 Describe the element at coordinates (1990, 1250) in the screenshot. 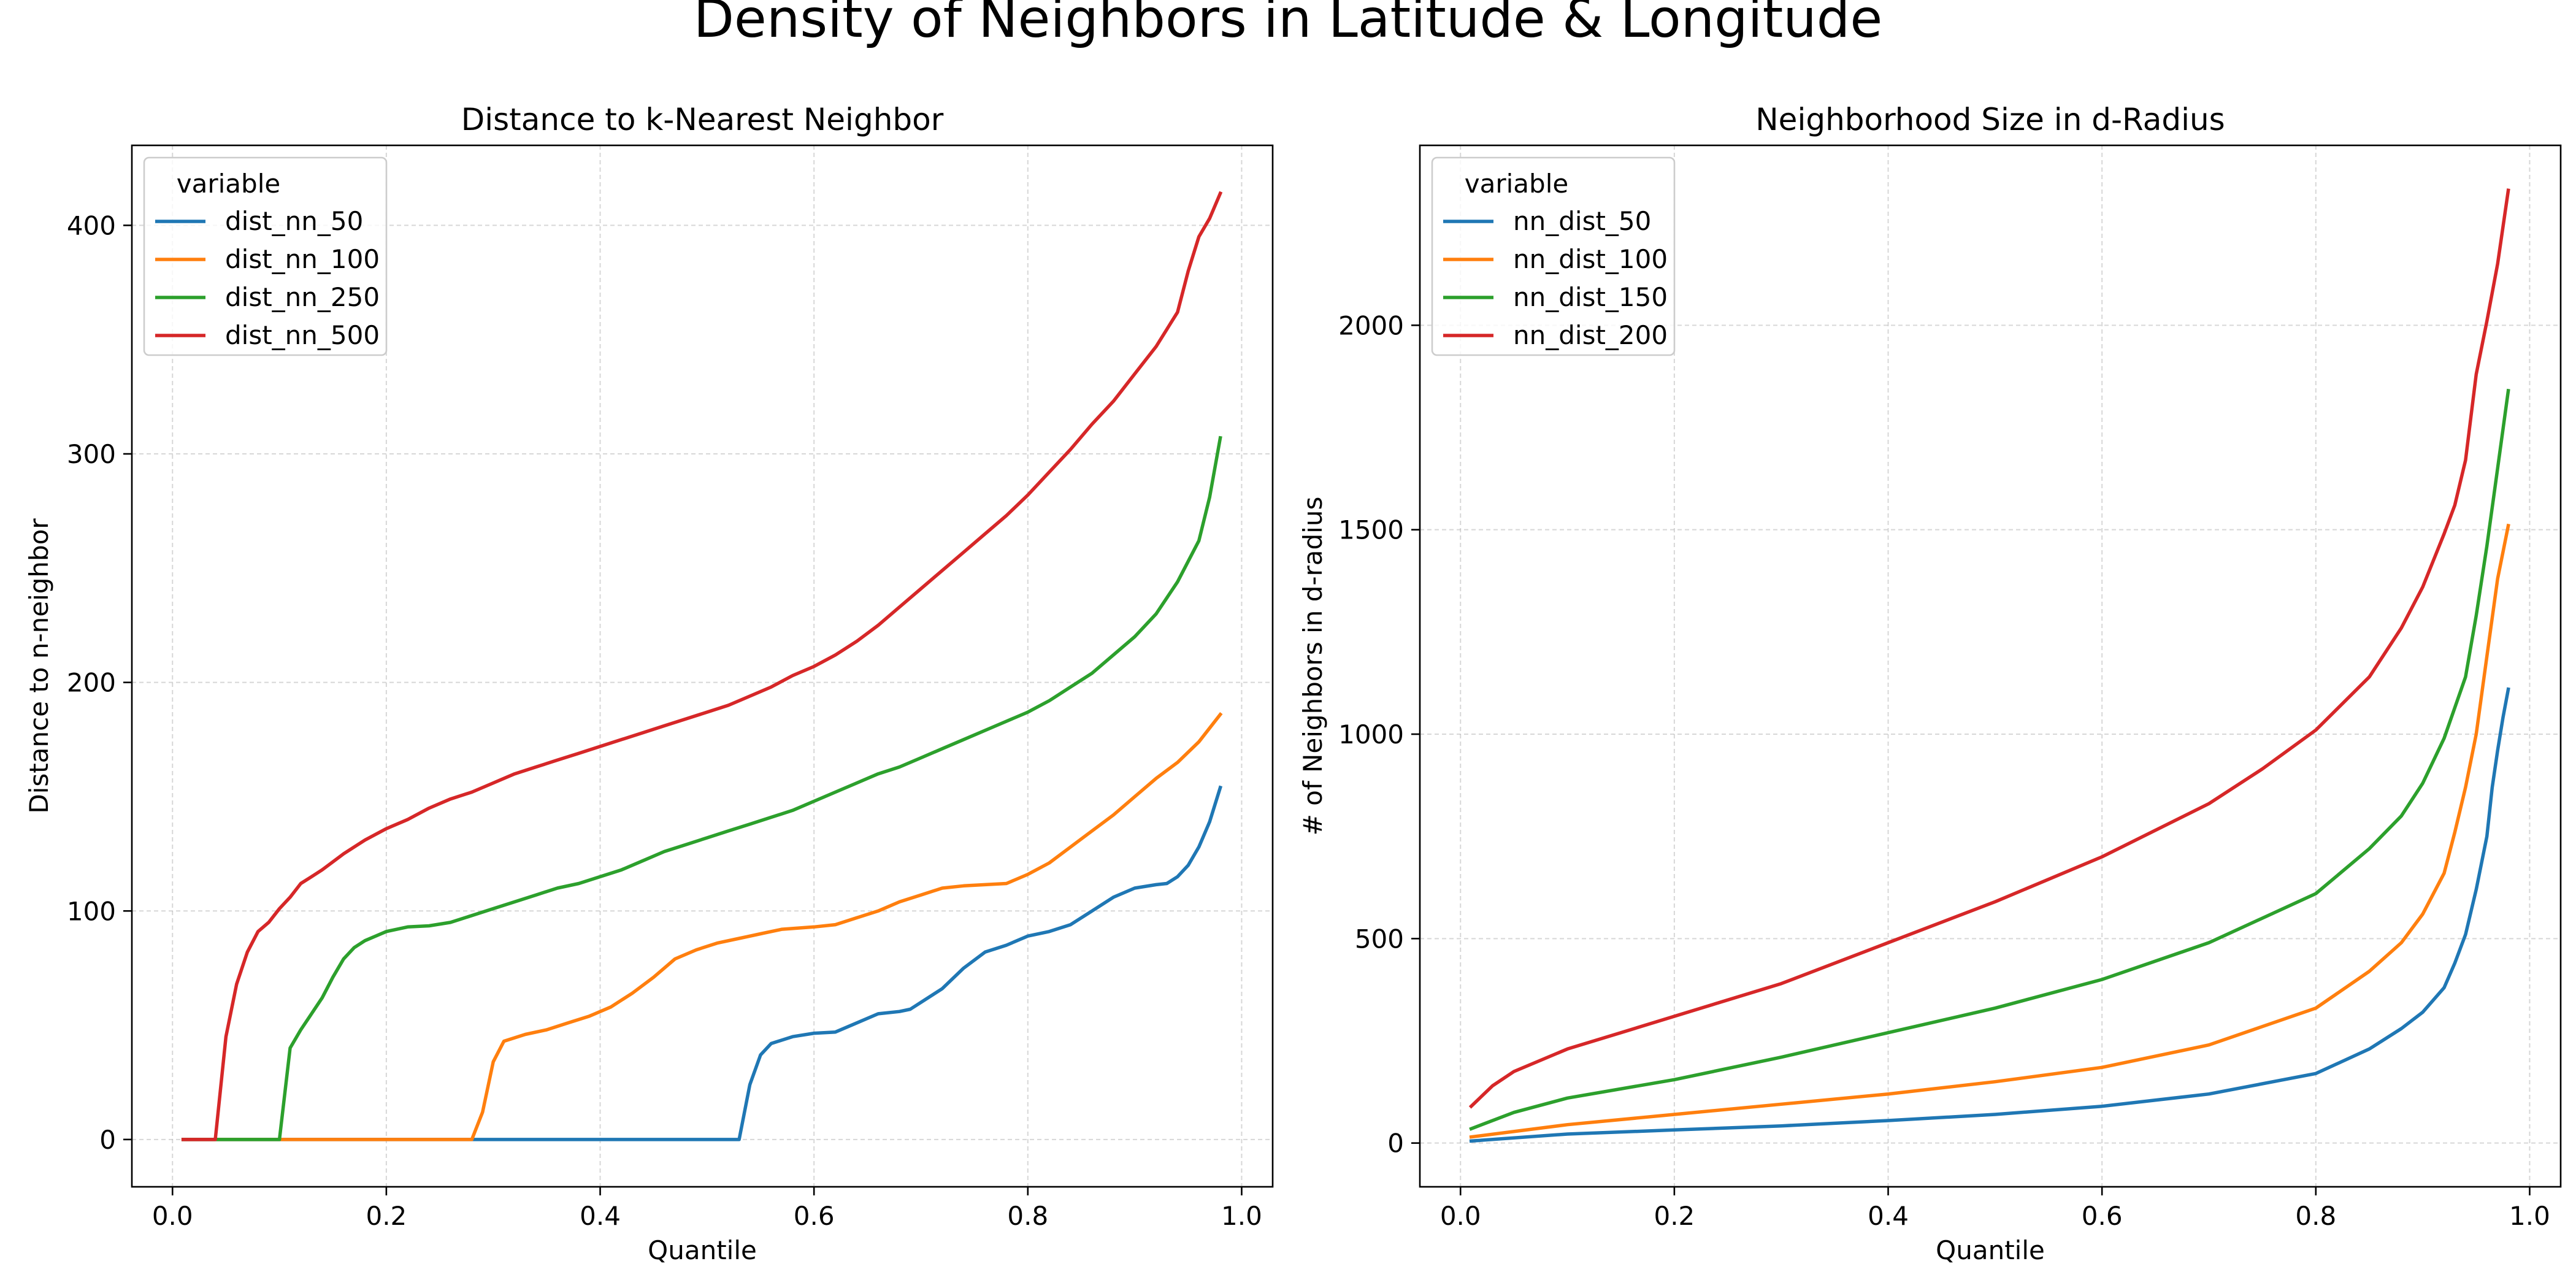

I see `right-chart-xlabel: Quantile` at that location.